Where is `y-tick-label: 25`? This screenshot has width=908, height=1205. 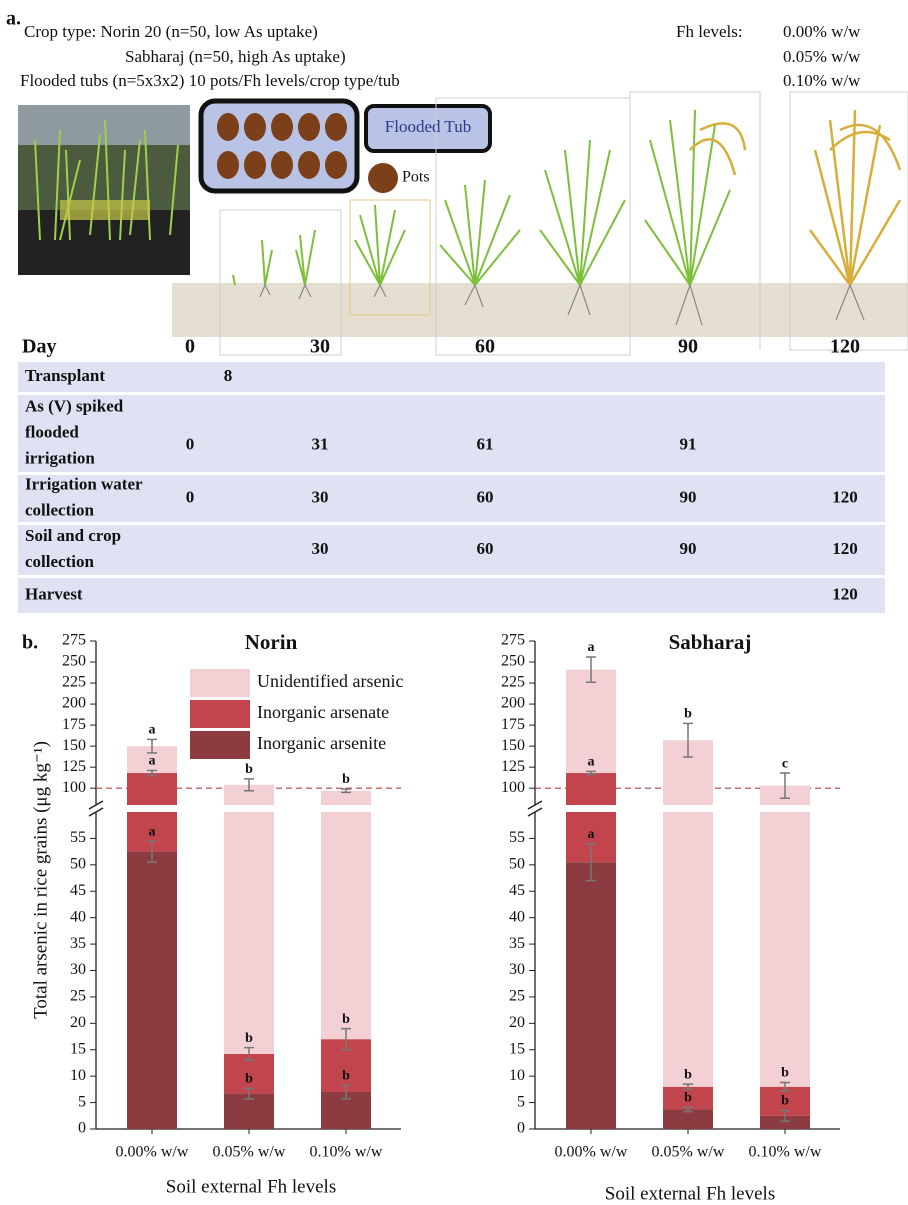
y-tick-label: 25 is located at coordinates (78, 996).